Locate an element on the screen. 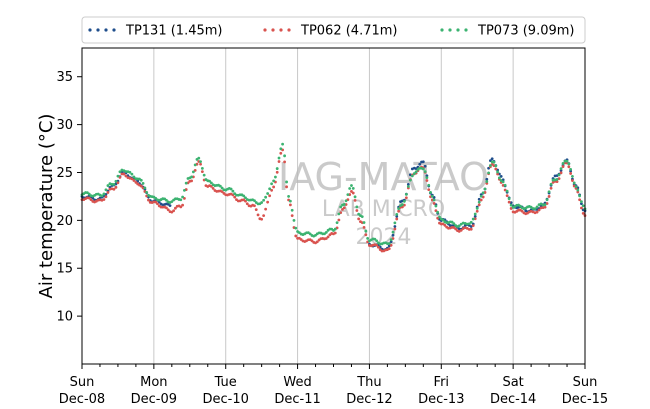  x-tick-label-date: Dec-11 is located at coordinates (297, 399).